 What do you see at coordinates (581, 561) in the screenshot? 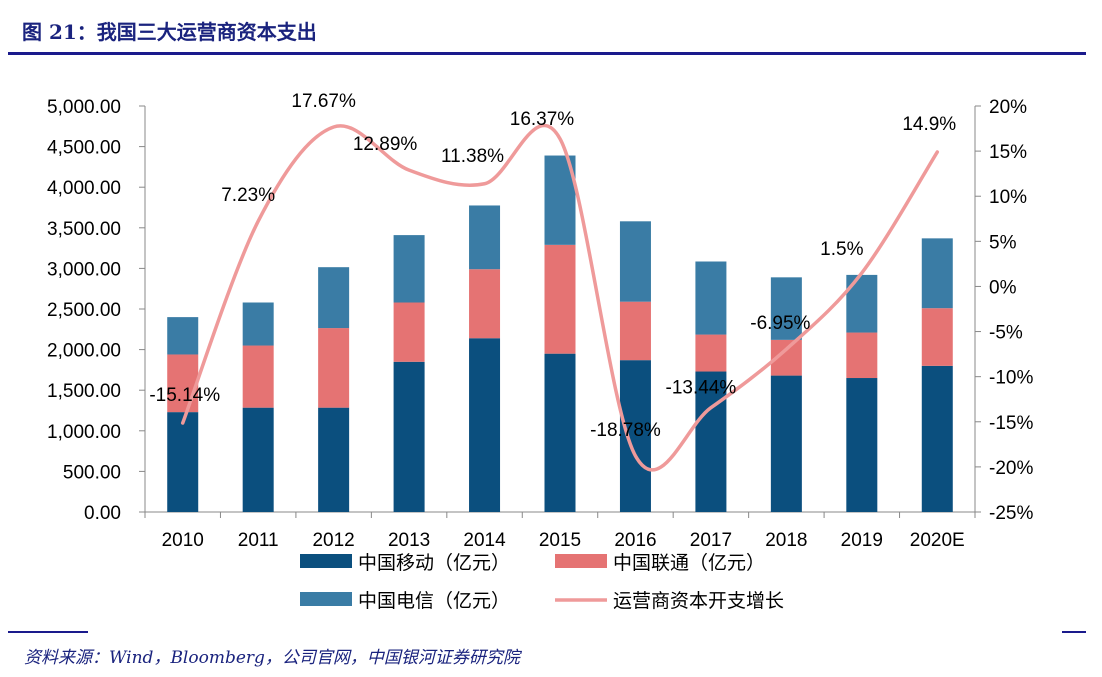
I see `legend-china-unicom-swatch` at bounding box center [581, 561].